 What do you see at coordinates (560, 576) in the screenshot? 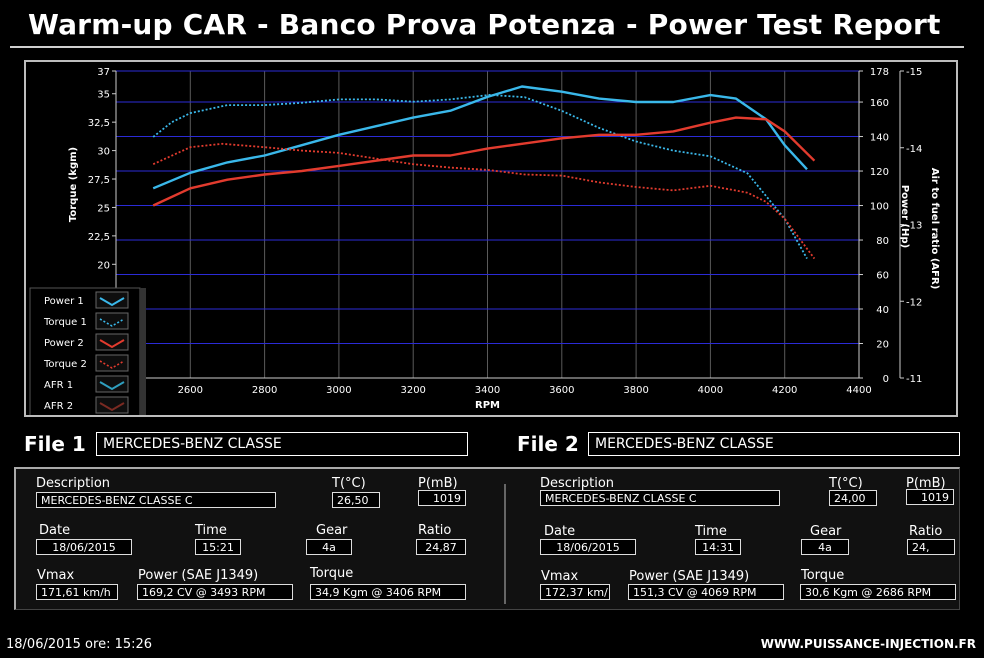
I see `vmax-label-2: Vmax` at bounding box center [560, 576].